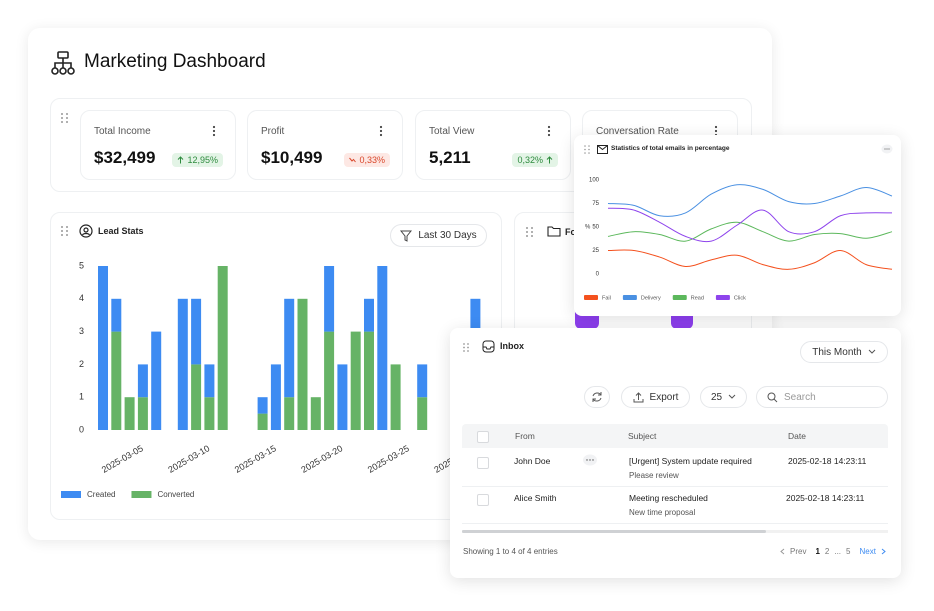  I want to click on legend-label: Click, so click(740, 298).